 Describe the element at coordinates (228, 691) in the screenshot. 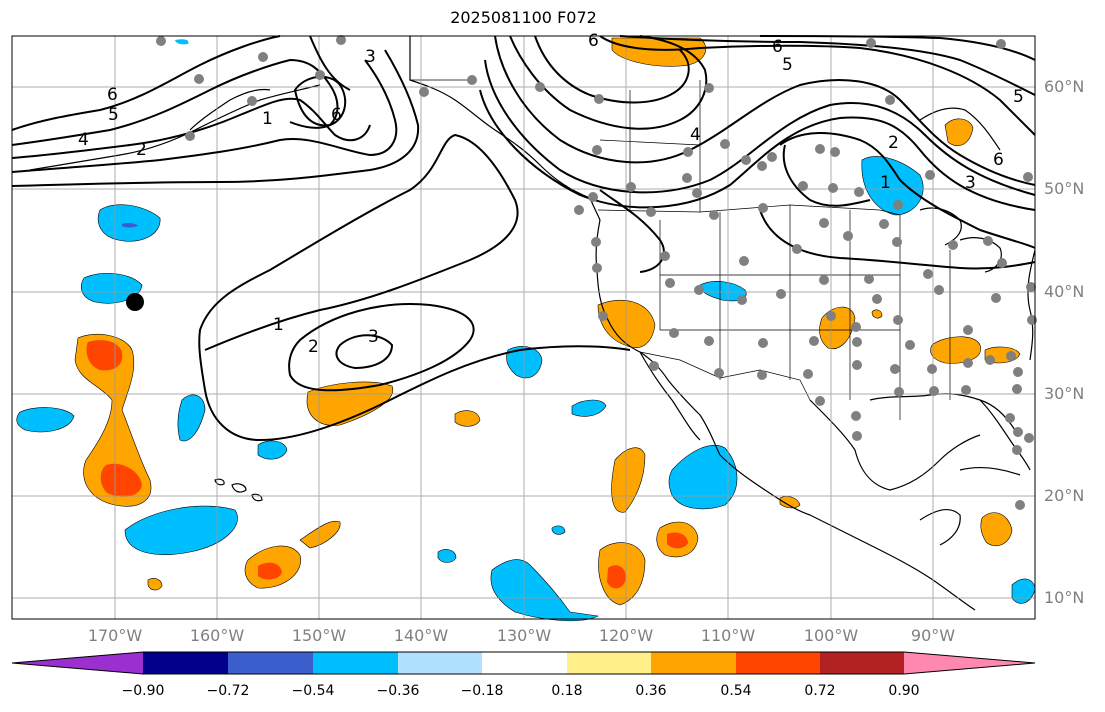

I see `colorbar-tick-label: −0.72` at that location.